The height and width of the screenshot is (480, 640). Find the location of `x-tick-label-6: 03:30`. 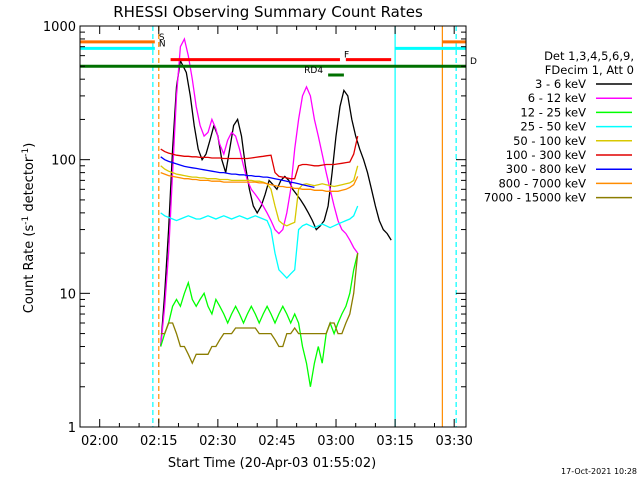

x-tick-label-6: 03:30 is located at coordinates (453, 441).